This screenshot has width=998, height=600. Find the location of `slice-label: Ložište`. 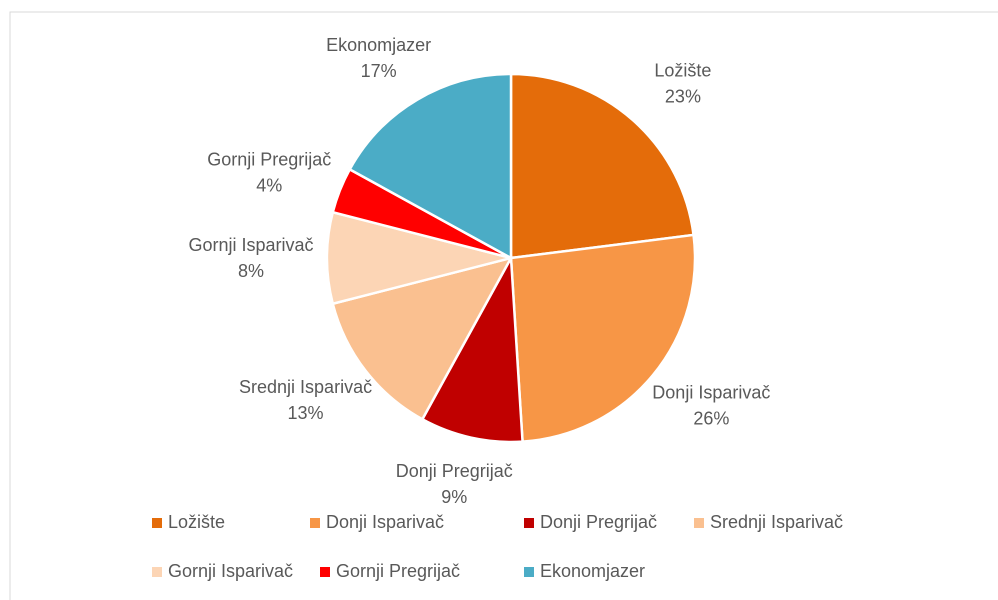

slice-label: Ložište is located at coordinates (682, 71).